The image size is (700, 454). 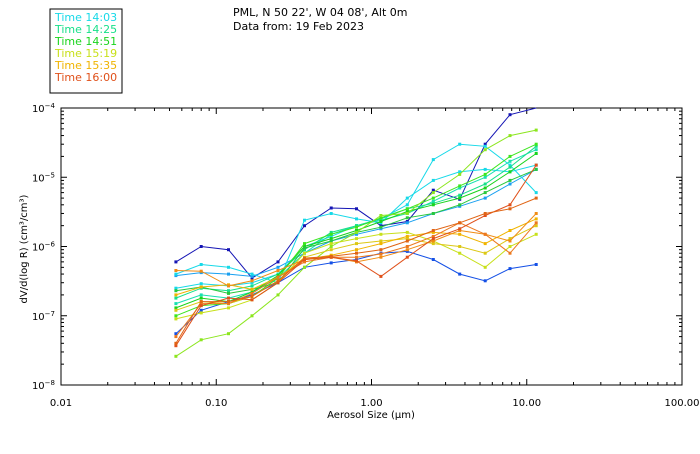 I want to click on x-axis-label: Aerosol Size (µm), so click(x=371, y=415).